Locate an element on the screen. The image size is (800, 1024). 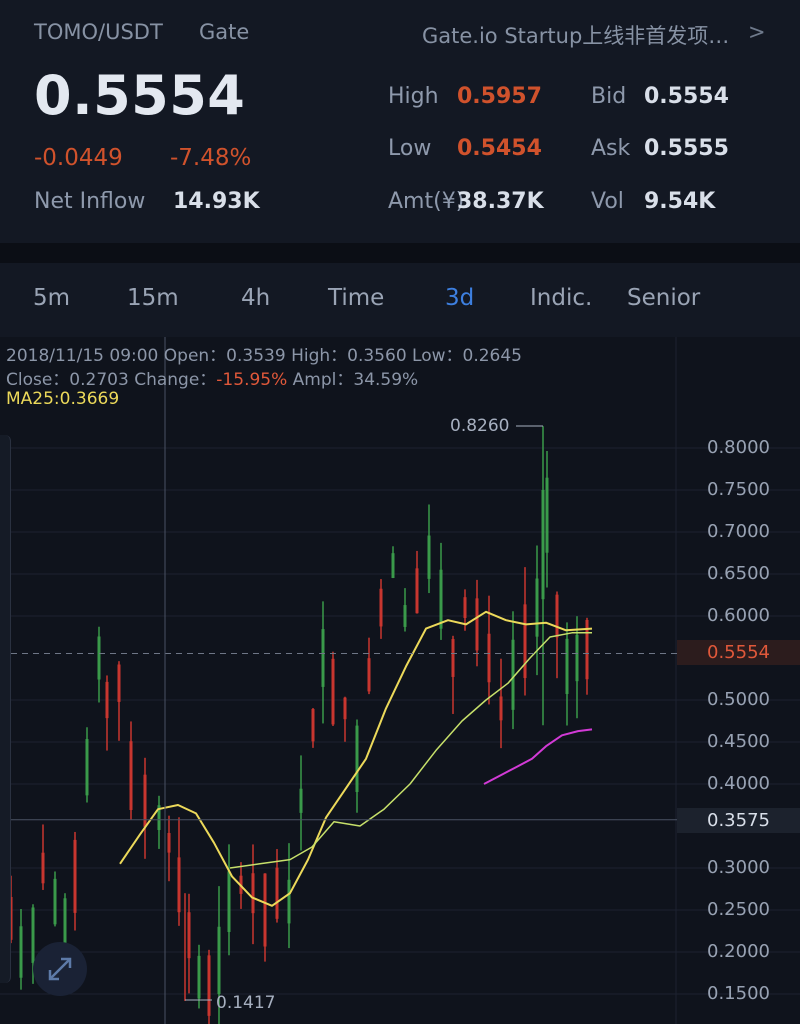
current-price-label: 0.5554 is located at coordinates (738, 652).